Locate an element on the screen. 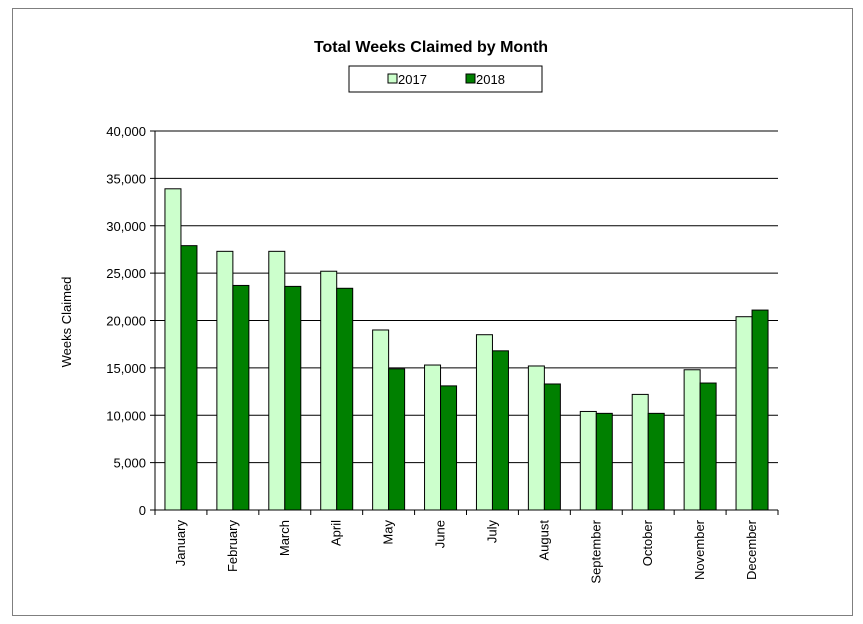 The height and width of the screenshot is (624, 863). bar-2017-june is located at coordinates (433, 437).